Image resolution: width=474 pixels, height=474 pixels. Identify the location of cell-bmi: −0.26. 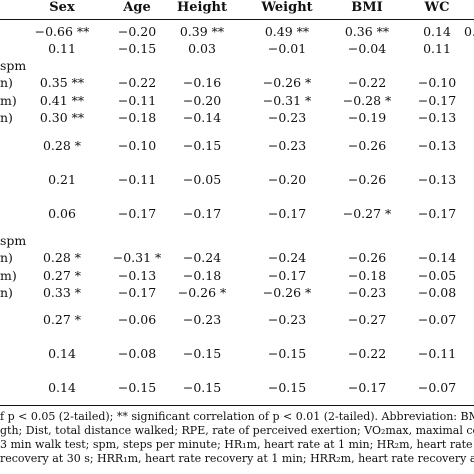
(367, 257).